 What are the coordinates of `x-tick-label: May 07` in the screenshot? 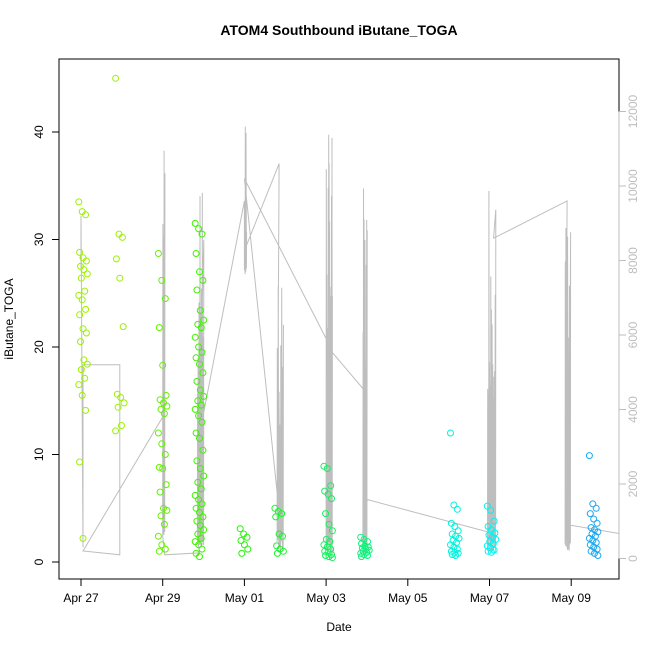 It's located at (490, 598).